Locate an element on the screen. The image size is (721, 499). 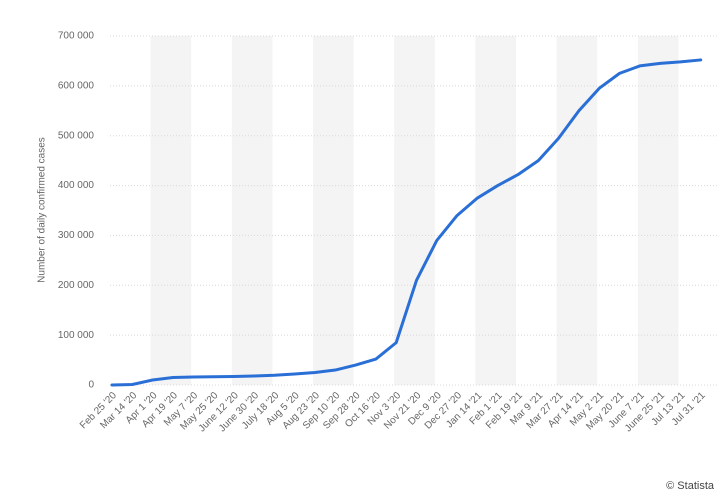
y-tick-label: 500 000 is located at coordinates (76, 135).